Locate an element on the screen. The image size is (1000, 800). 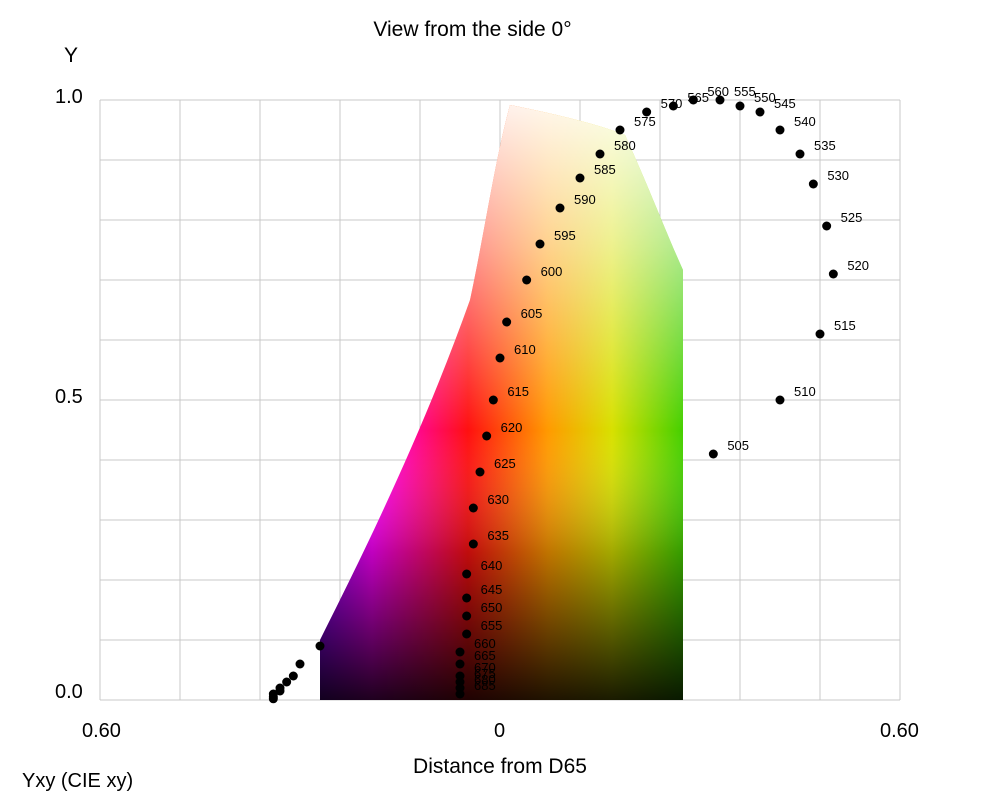
wavelength-label: 655 is located at coordinates (492, 625).